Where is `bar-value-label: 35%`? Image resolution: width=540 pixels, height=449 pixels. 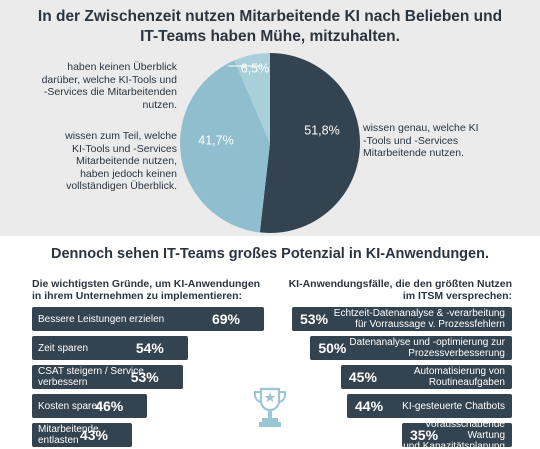
bar-value-label: 35% is located at coordinates (424, 435).